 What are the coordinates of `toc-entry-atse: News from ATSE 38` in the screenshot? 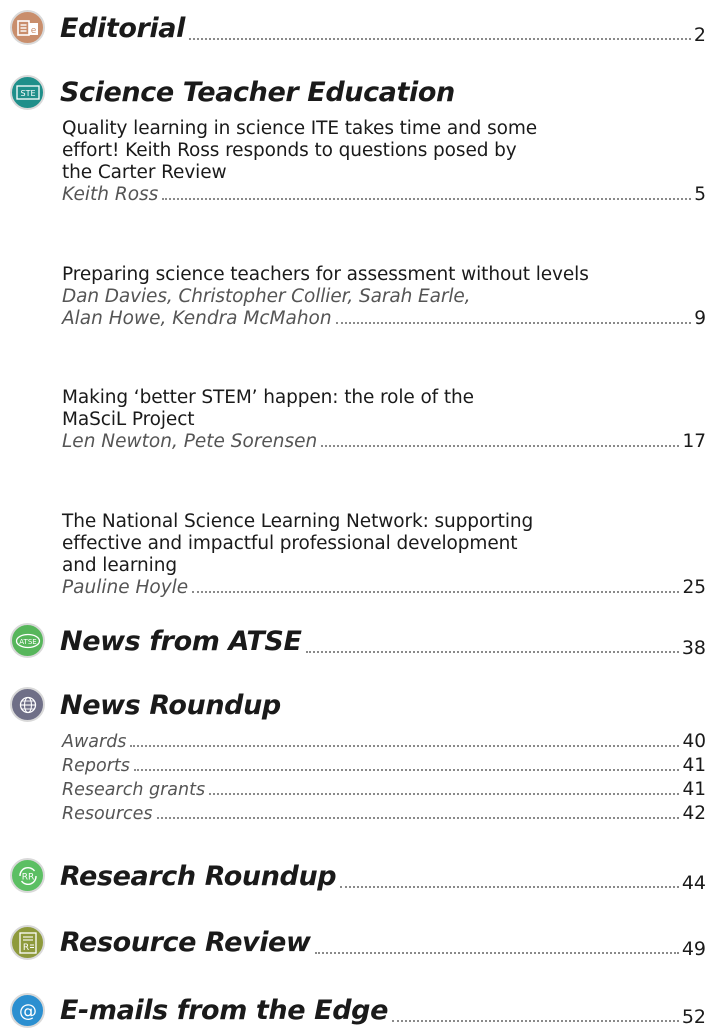 It's located at (383, 642).